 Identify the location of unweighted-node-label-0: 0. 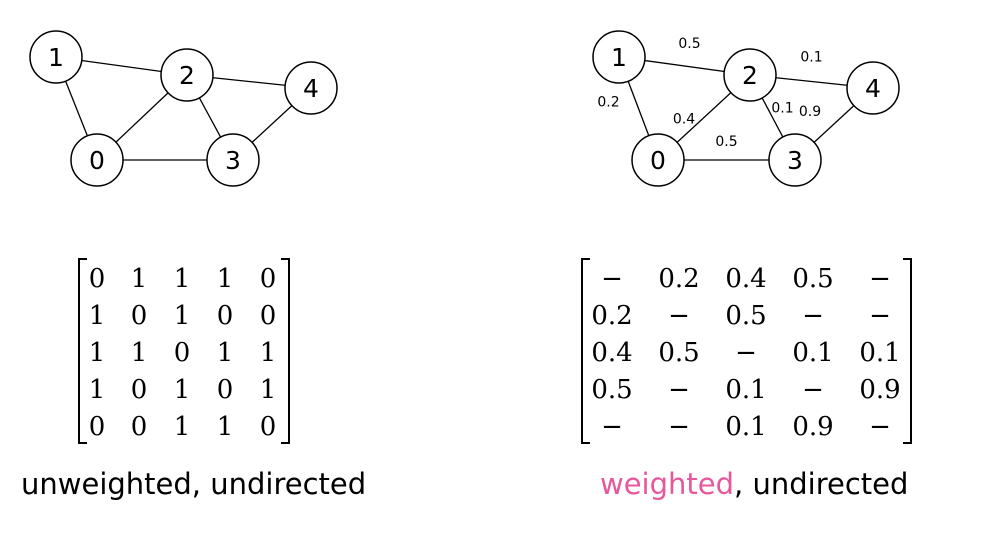
(97, 160).